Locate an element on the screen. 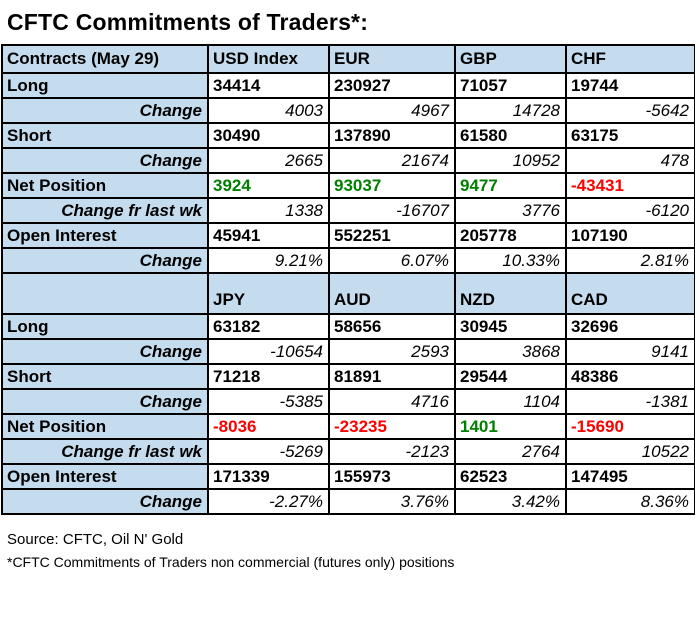  cell: -23235 is located at coordinates (392, 426).